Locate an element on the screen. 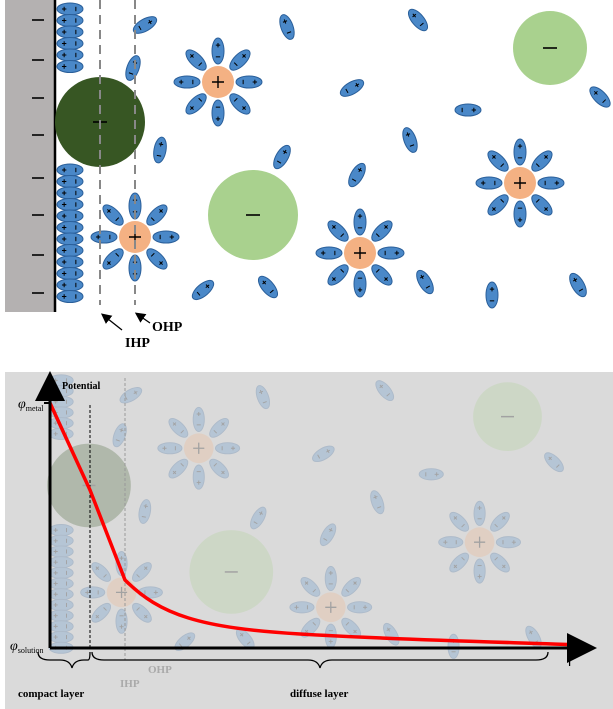 The image size is (613, 709). diffuse-brace is located at coordinates (320, 660).